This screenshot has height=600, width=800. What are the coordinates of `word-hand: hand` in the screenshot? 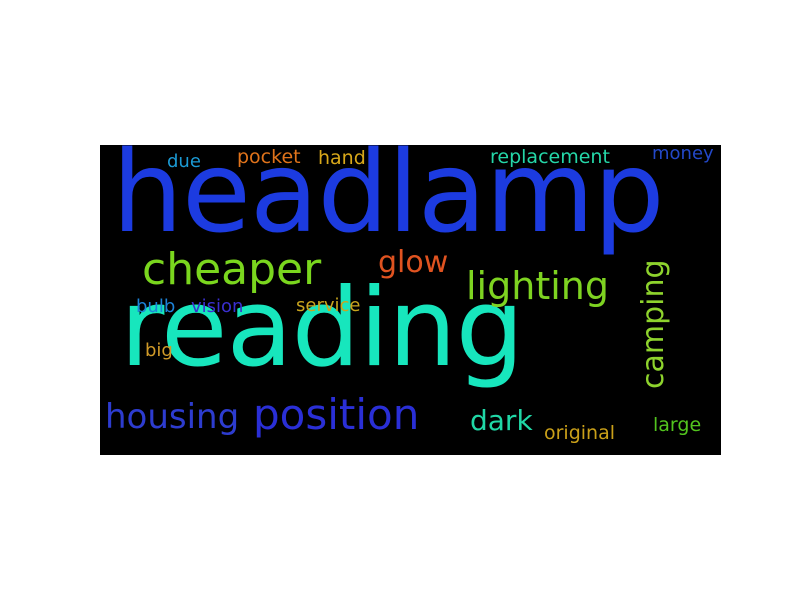 It's located at (342, 158).